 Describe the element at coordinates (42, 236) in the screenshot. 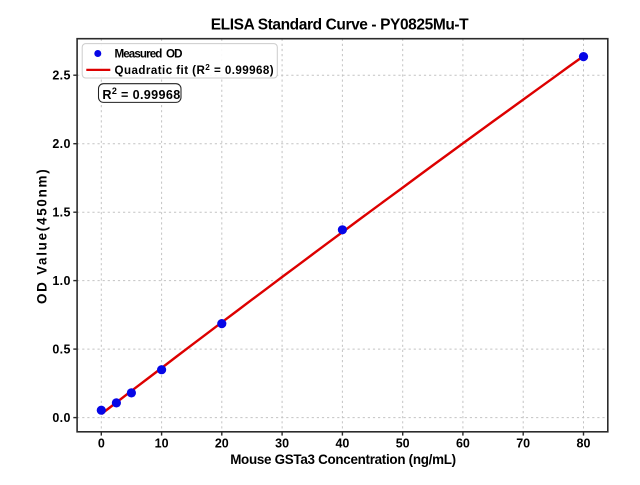

I see `svg-text: OD Value(450nm)` at that location.